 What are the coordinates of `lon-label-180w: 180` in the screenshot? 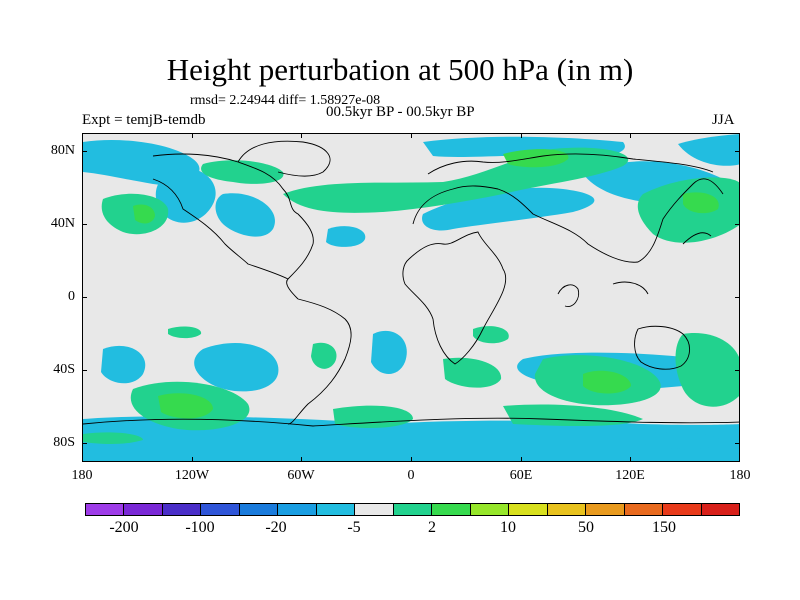 It's located at (82, 475).